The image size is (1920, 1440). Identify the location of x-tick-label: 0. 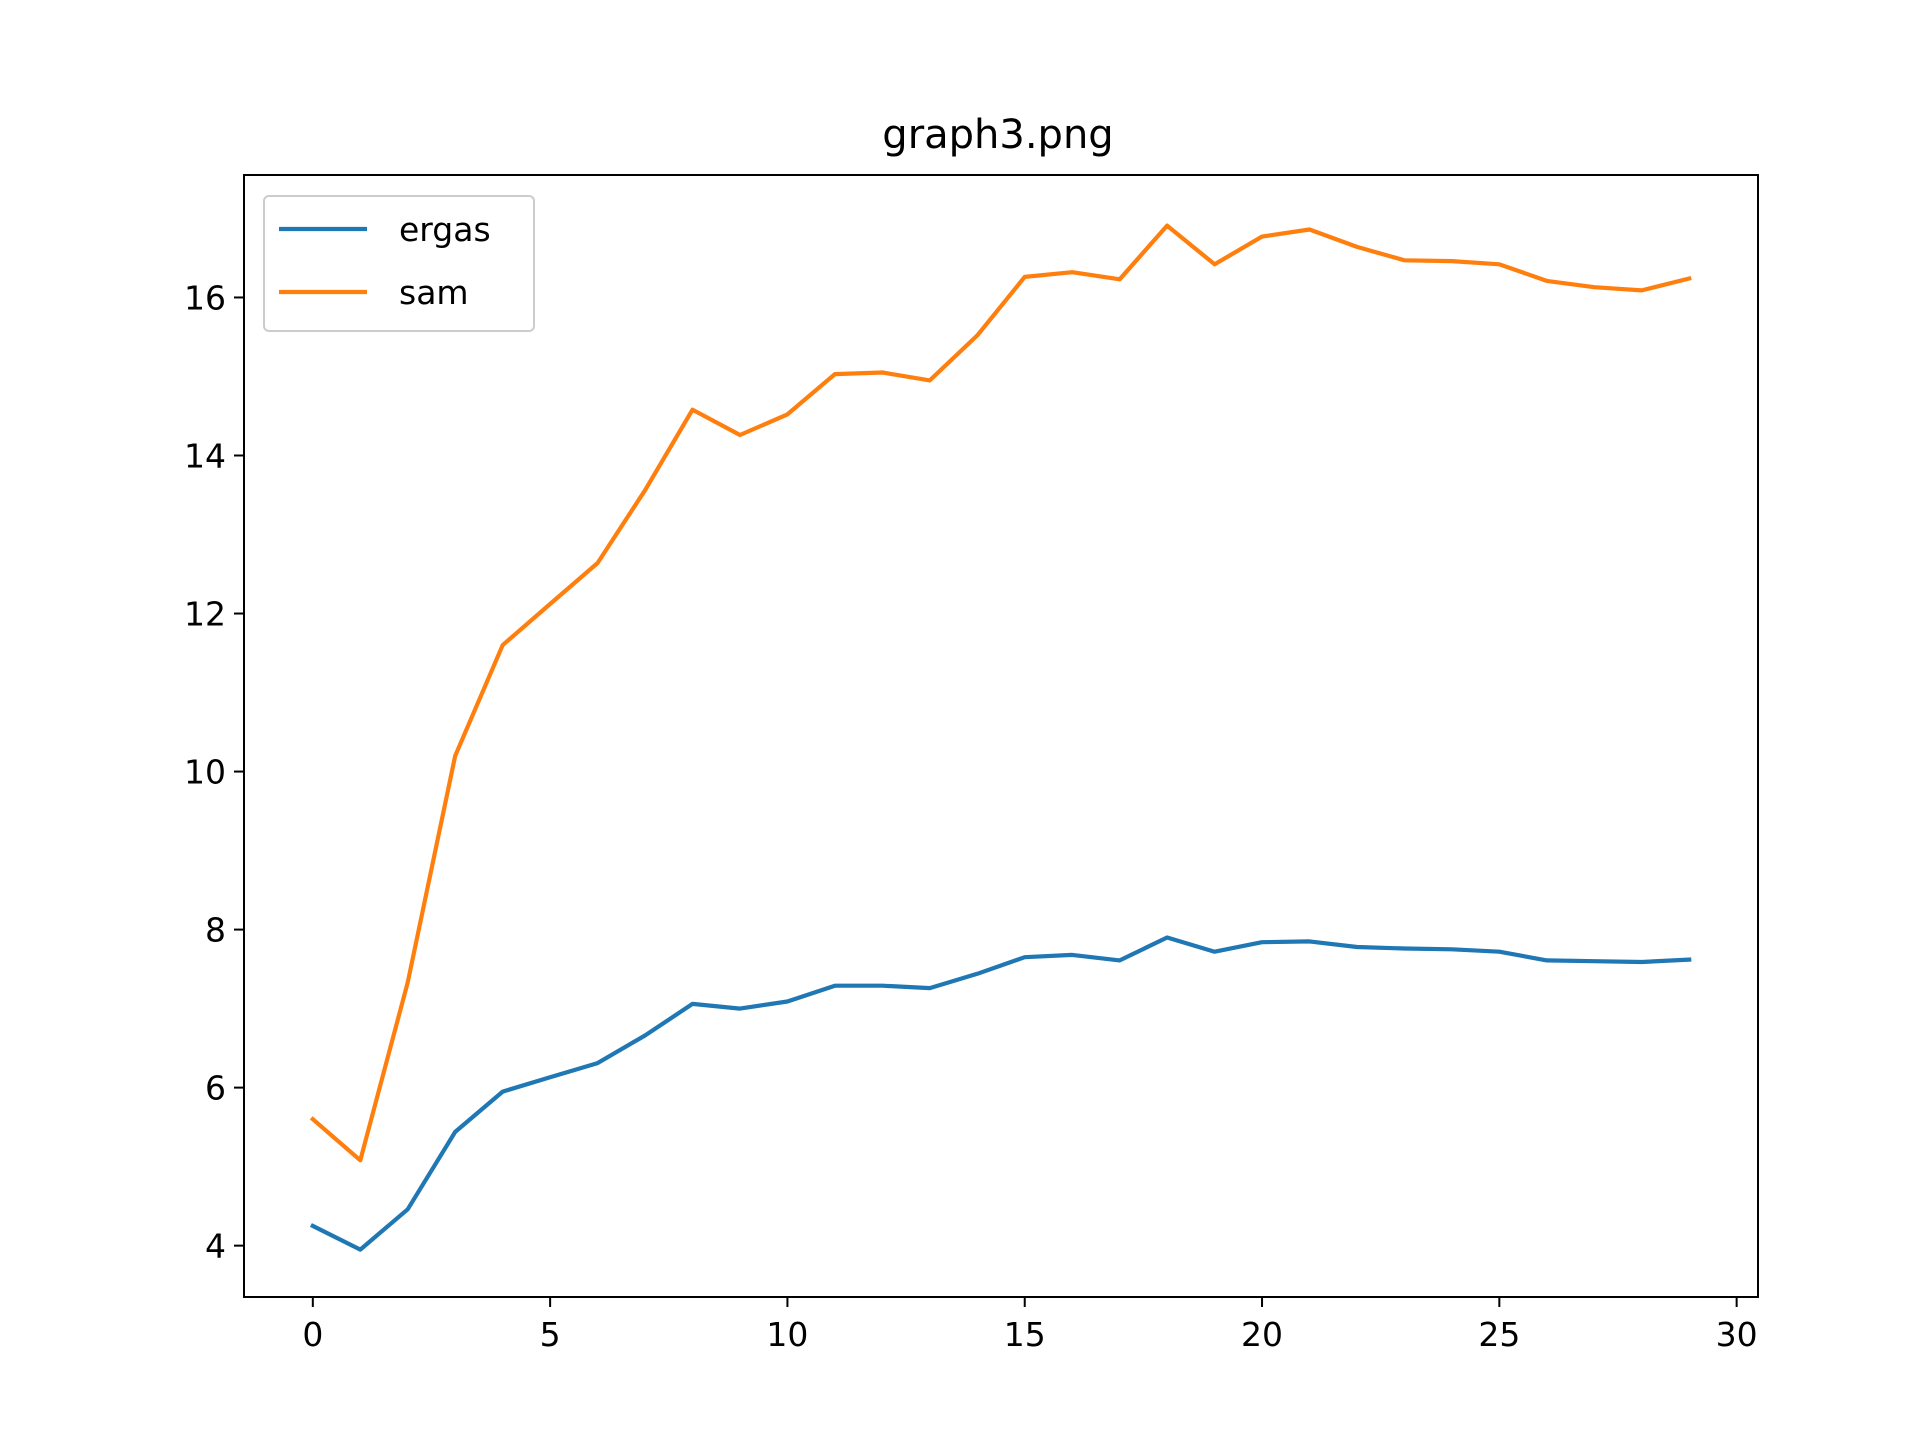
(312, 1334).